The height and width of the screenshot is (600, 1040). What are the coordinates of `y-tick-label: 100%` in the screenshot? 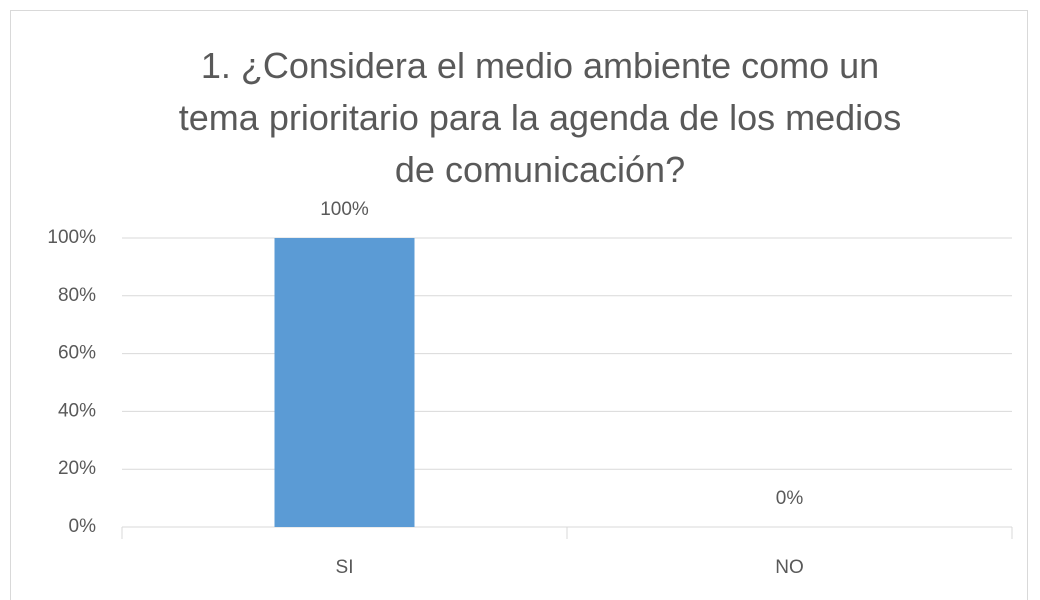 It's located at (71, 237).